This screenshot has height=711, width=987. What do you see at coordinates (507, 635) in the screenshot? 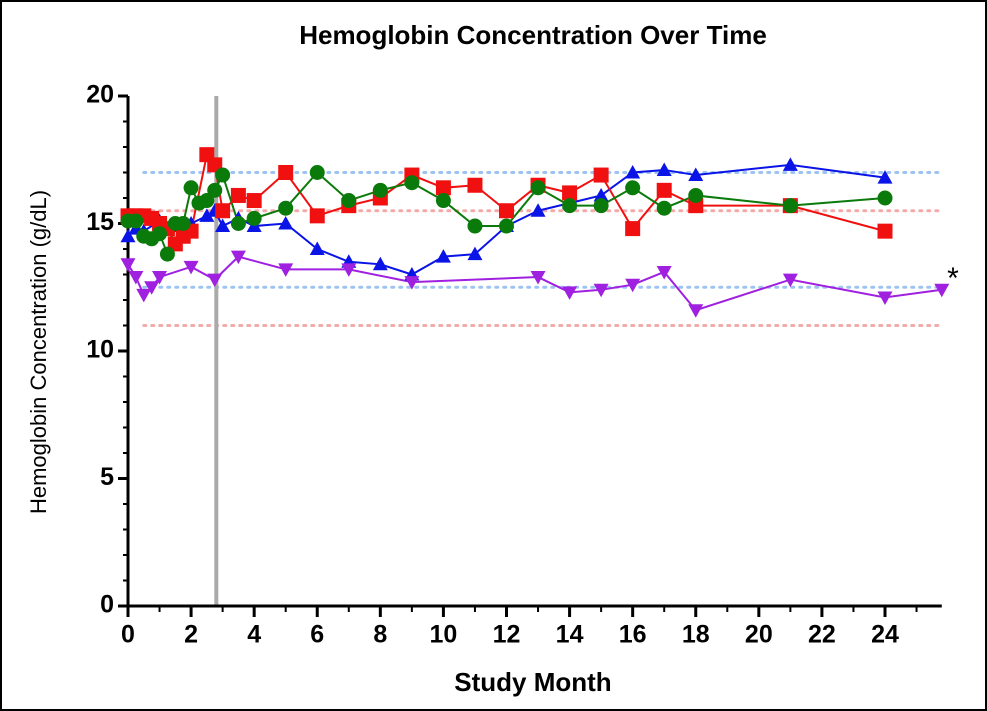
I see `x-tick-label: 12` at bounding box center [507, 635].